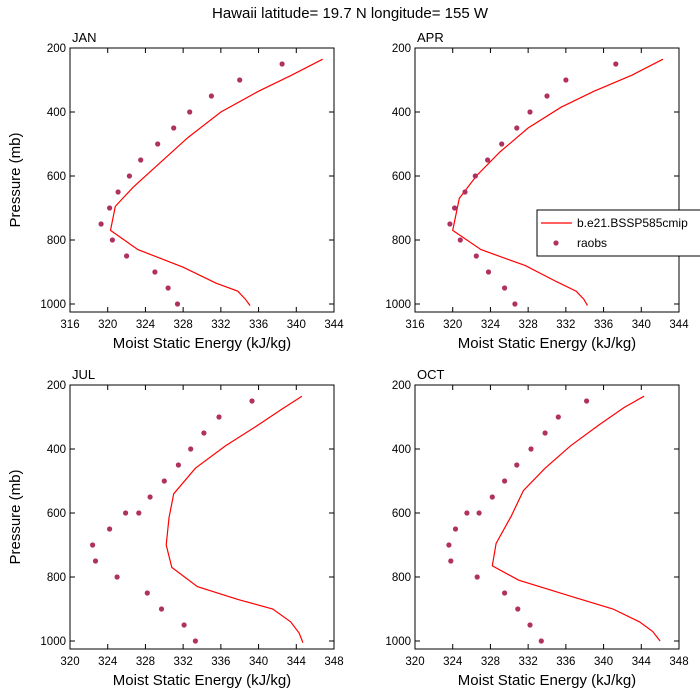  What do you see at coordinates (431, 374) in the screenshot?
I see `panel-title: OCT` at bounding box center [431, 374].